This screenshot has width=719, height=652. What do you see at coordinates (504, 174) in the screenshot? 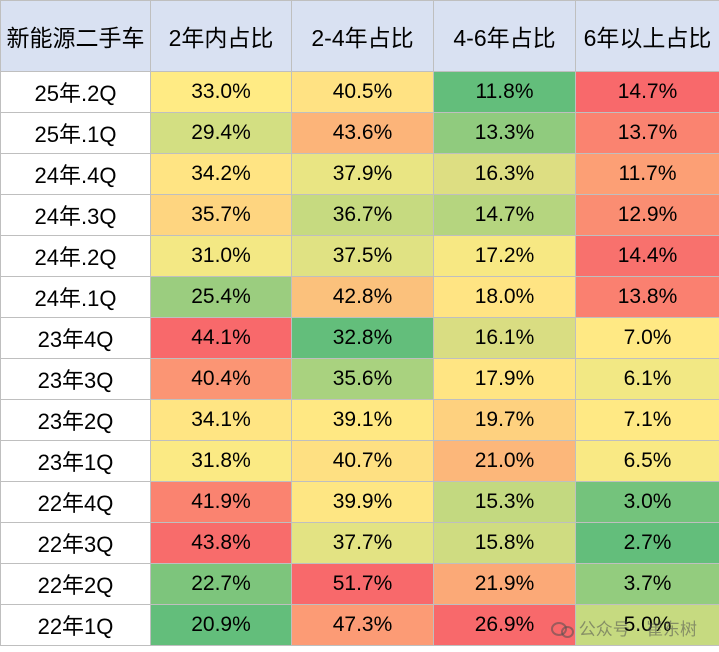
I see `data-cell: 16.3%` at bounding box center [504, 174].